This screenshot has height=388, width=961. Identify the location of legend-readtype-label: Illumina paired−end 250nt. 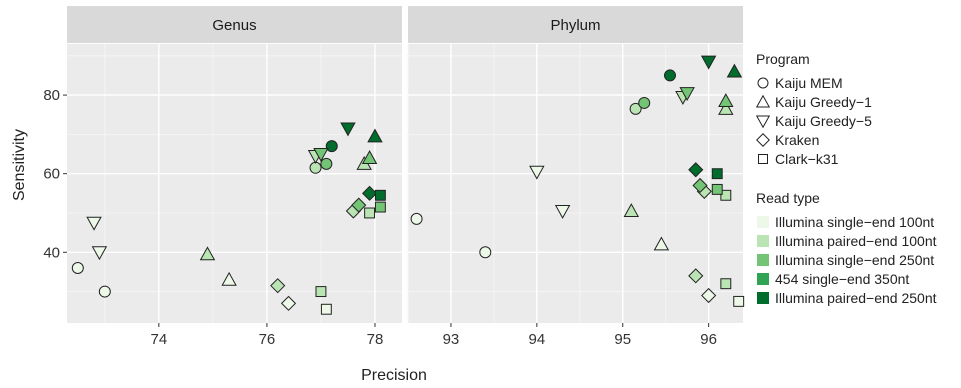
(856, 298).